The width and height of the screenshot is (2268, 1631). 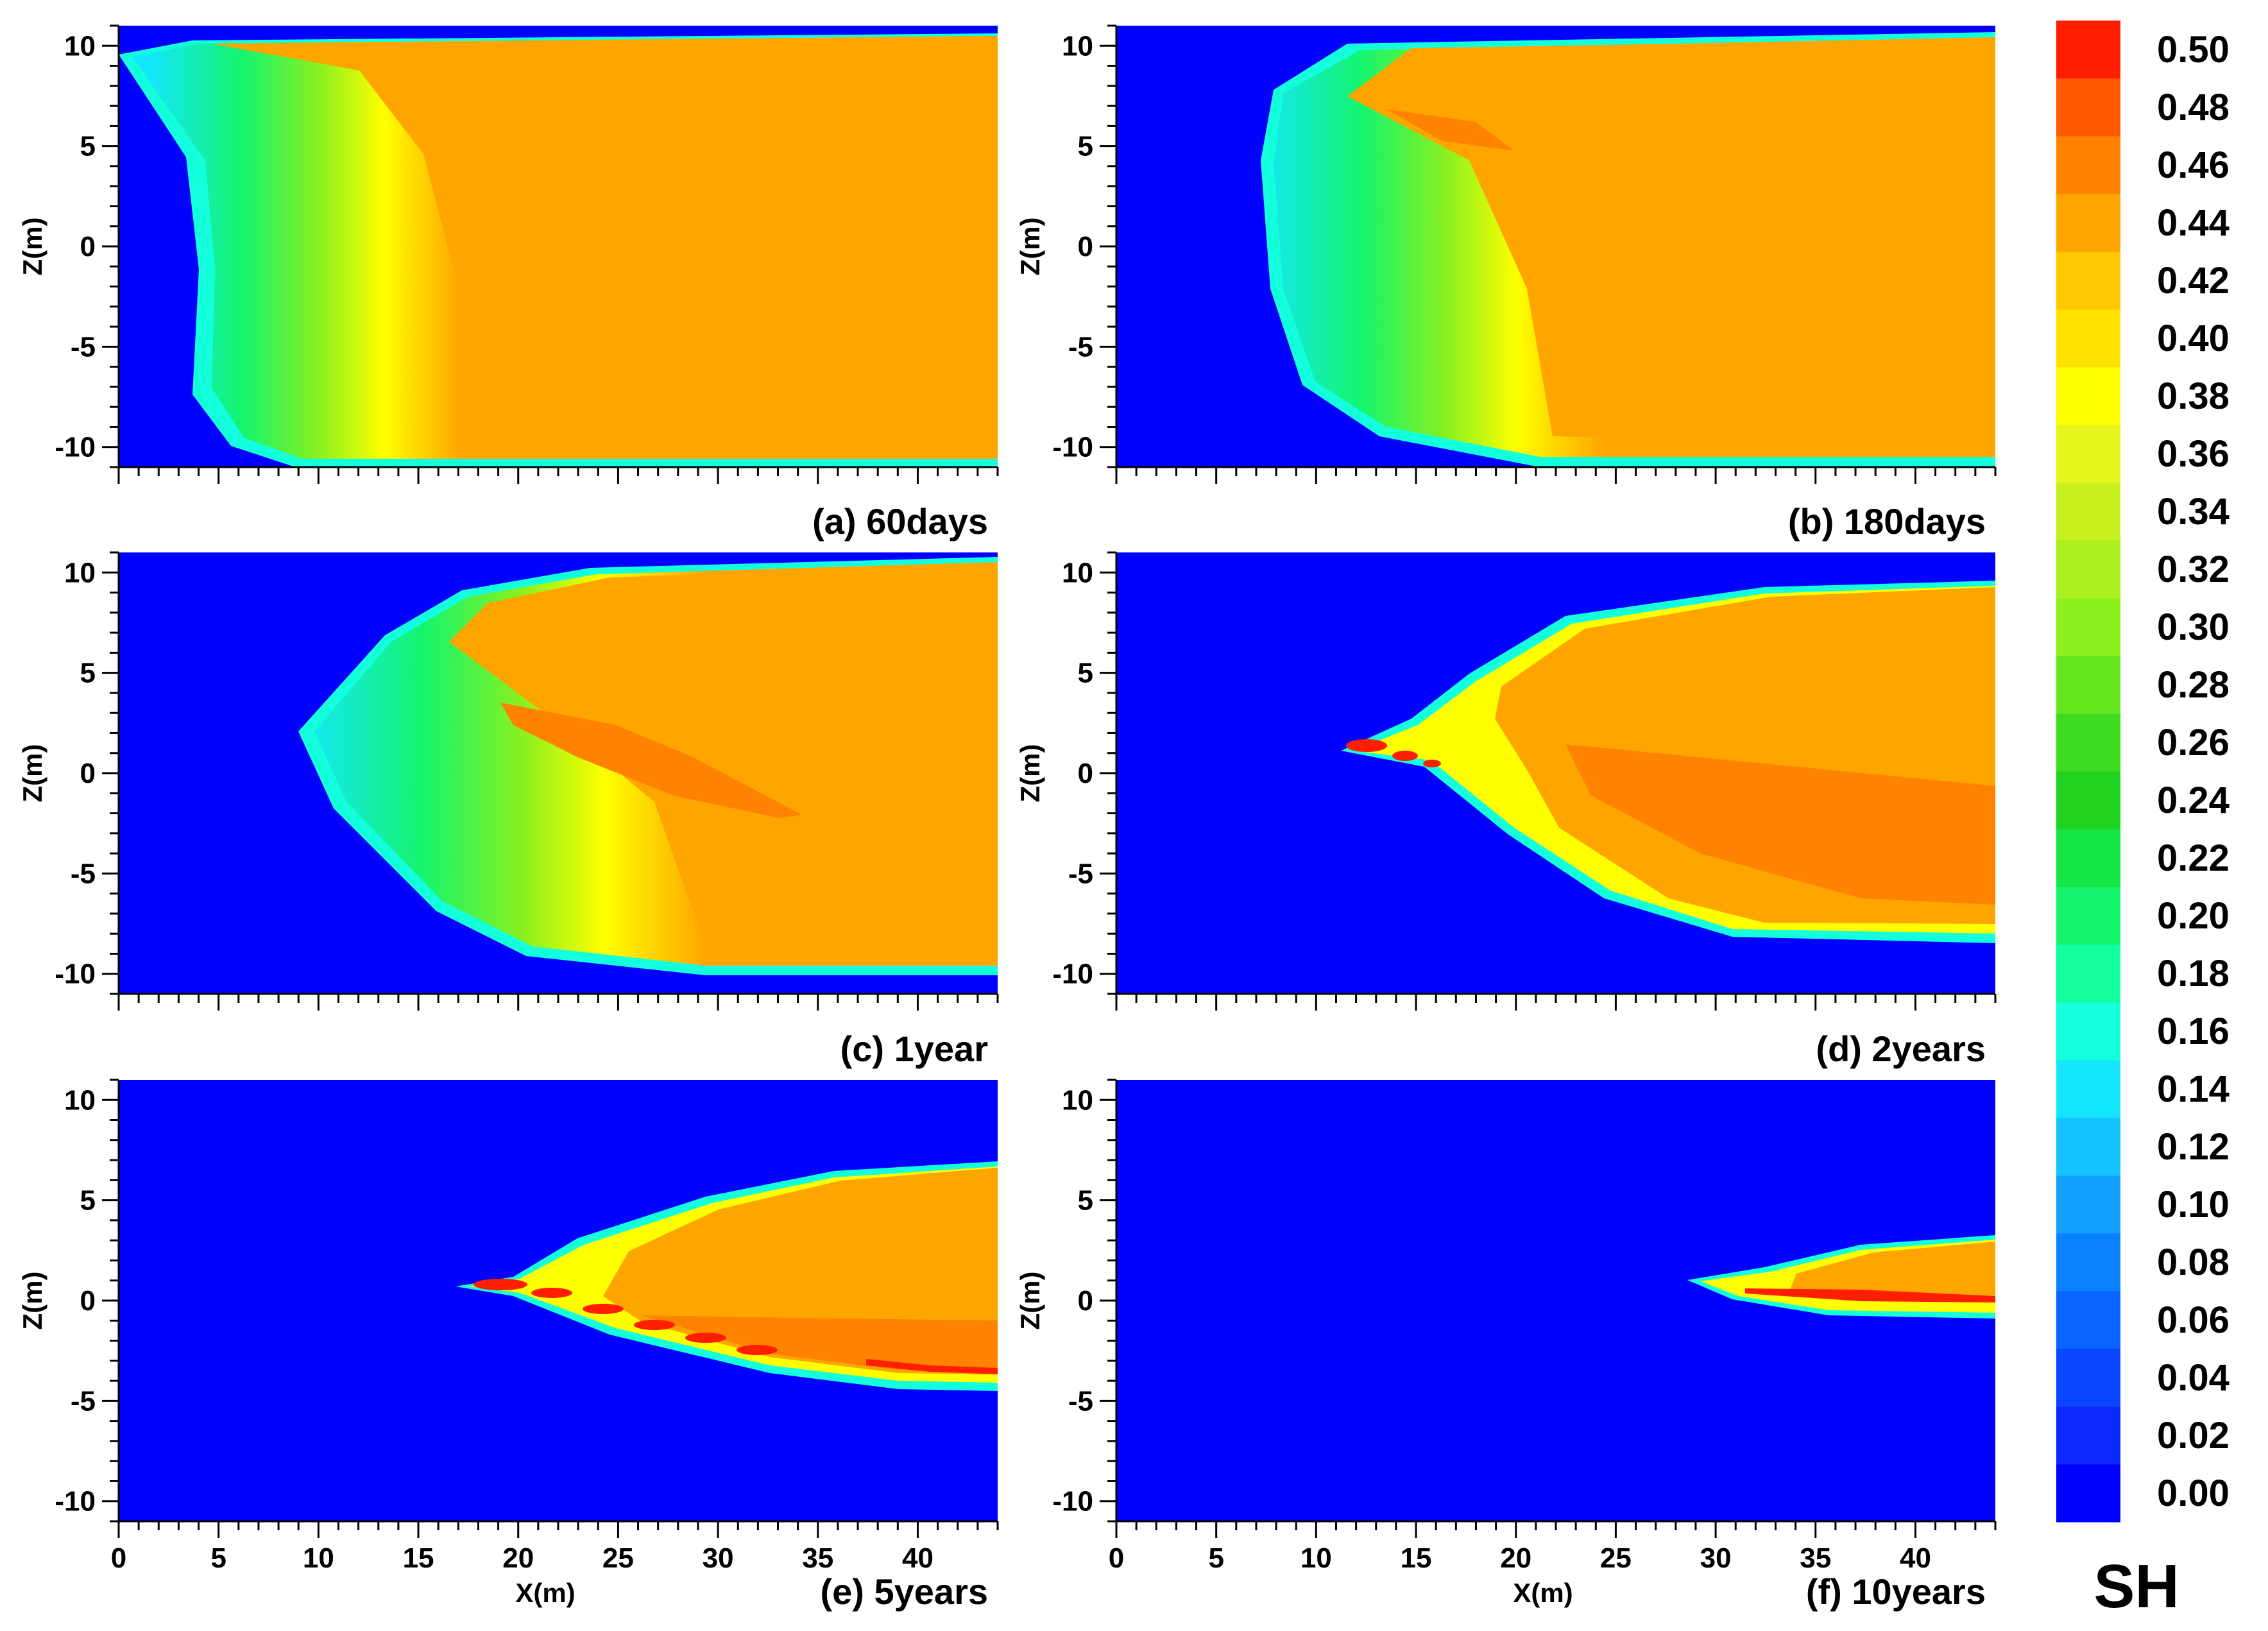 What do you see at coordinates (605, 244) in the screenshot?
I see `panel-a-plateau` at bounding box center [605, 244].